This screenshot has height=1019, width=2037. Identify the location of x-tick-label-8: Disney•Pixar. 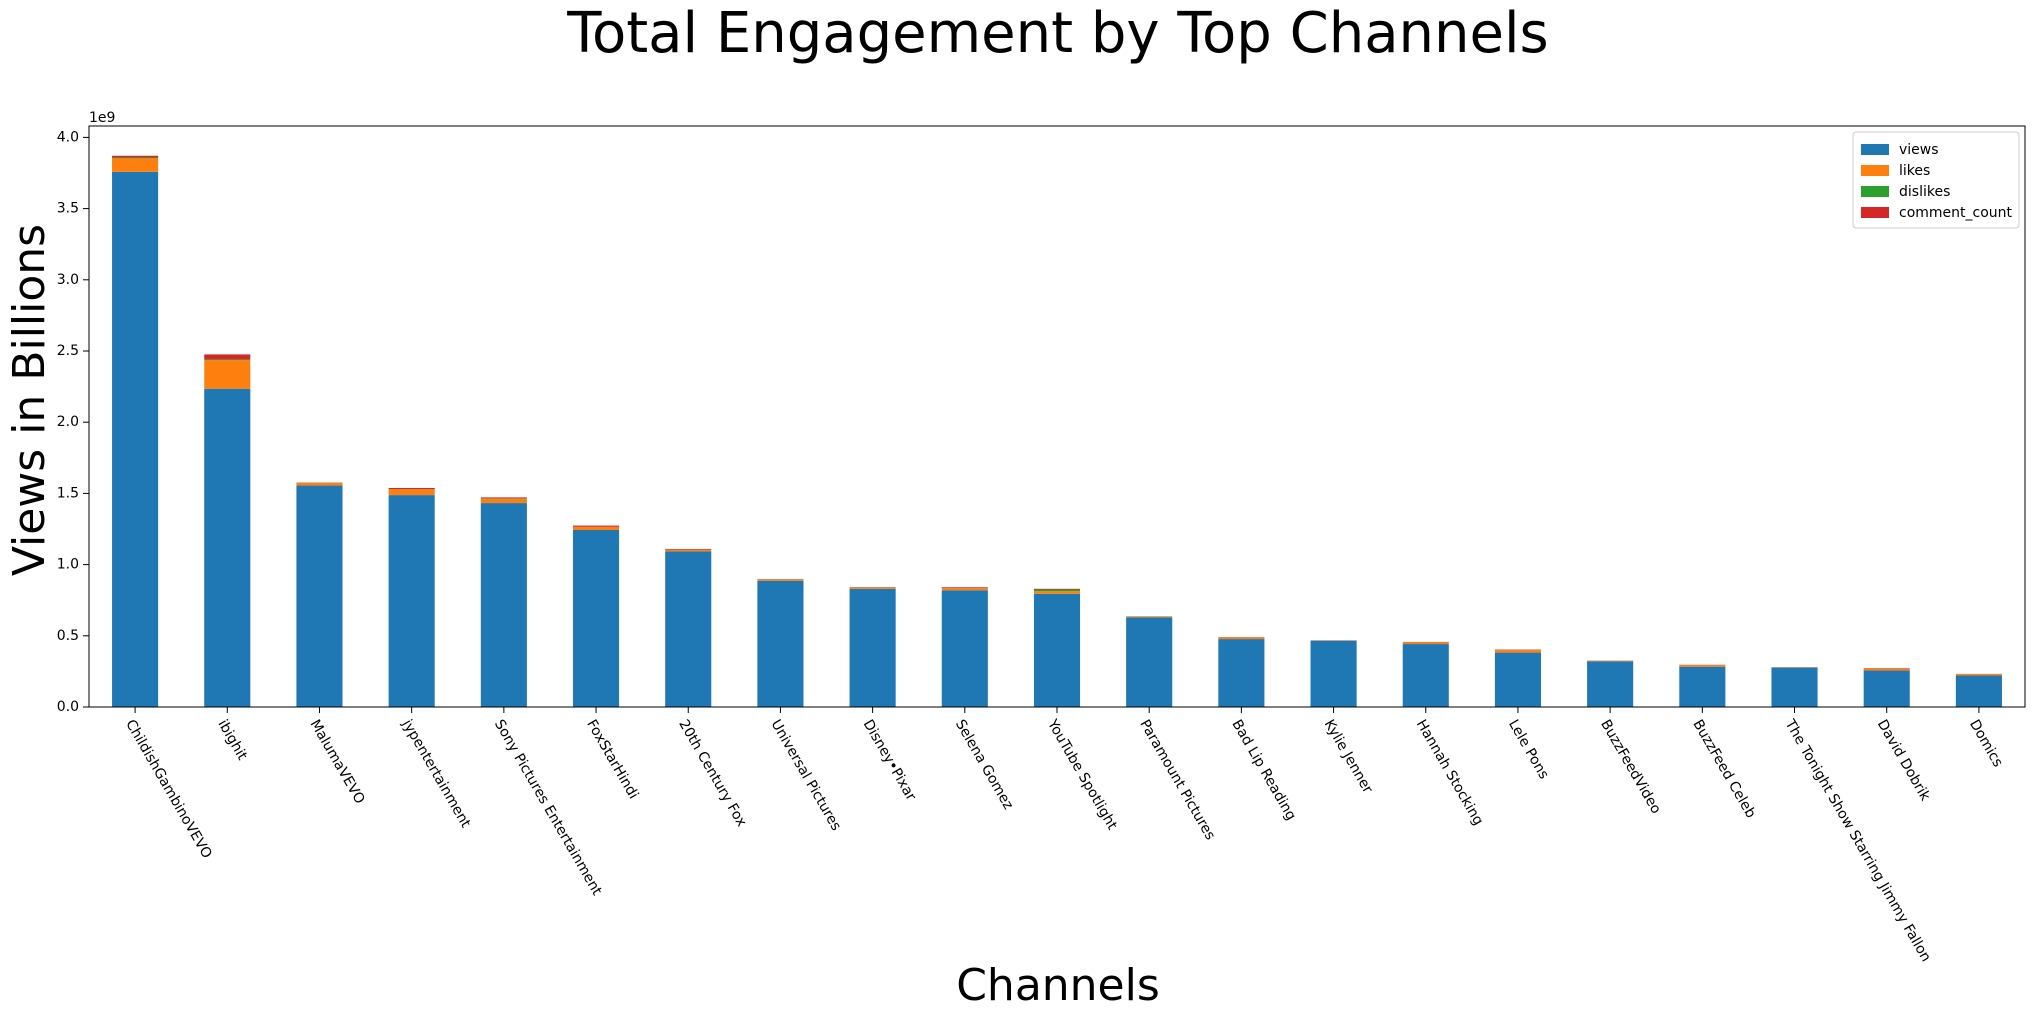
(889, 760).